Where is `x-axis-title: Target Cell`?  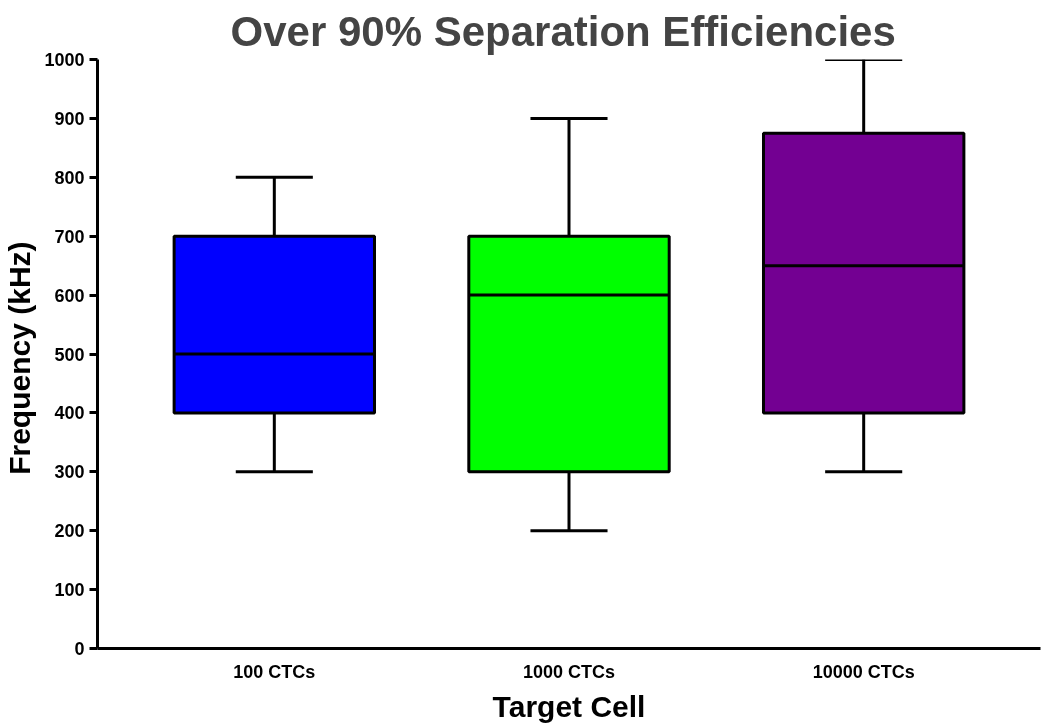
x-axis-title: Target Cell is located at coordinates (569, 706).